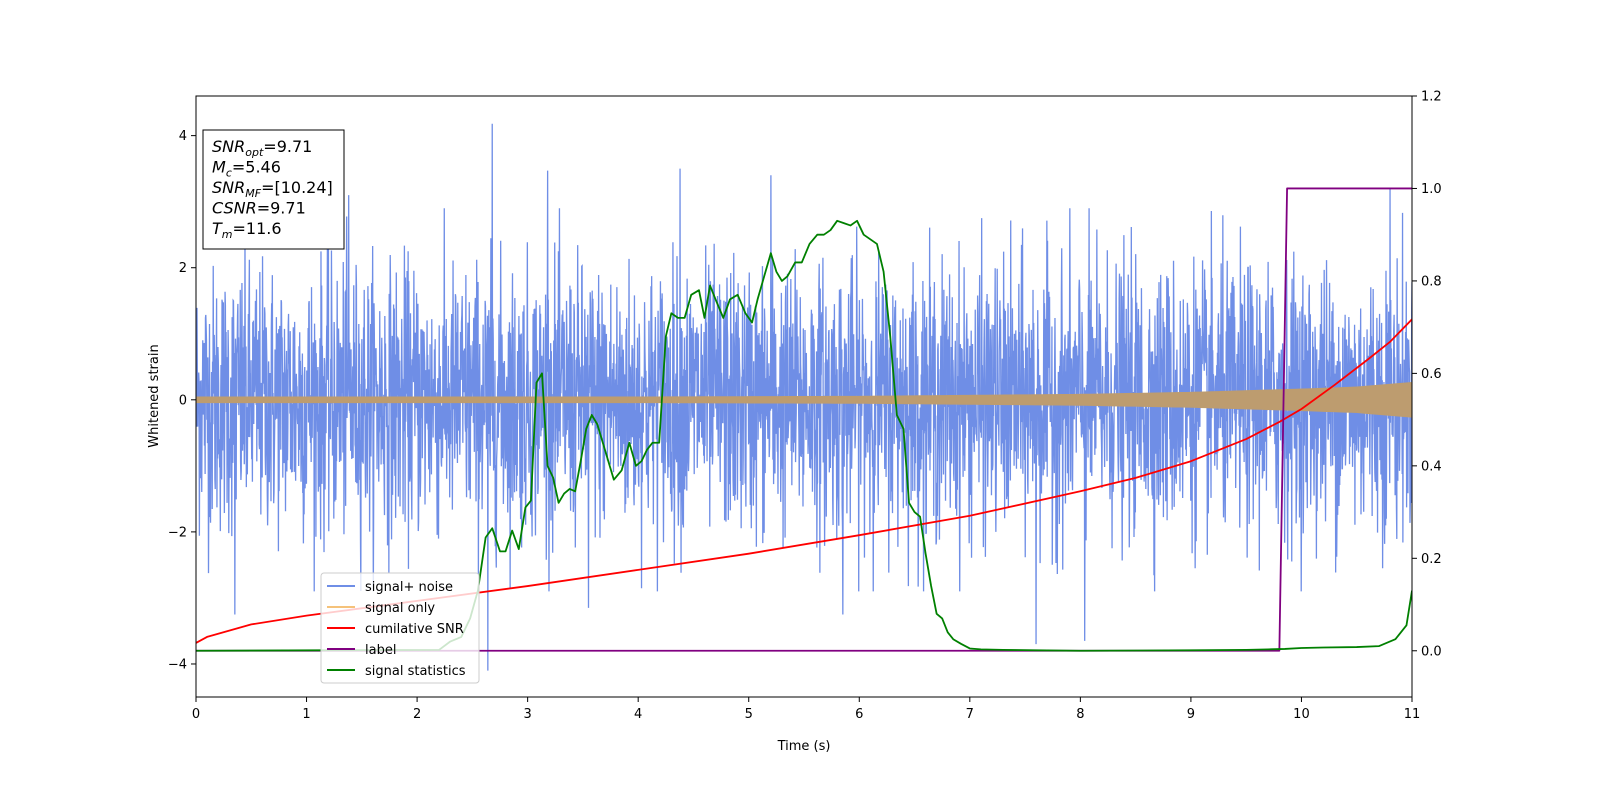  I want to click on x-tick-label: 5, so click(749, 714).